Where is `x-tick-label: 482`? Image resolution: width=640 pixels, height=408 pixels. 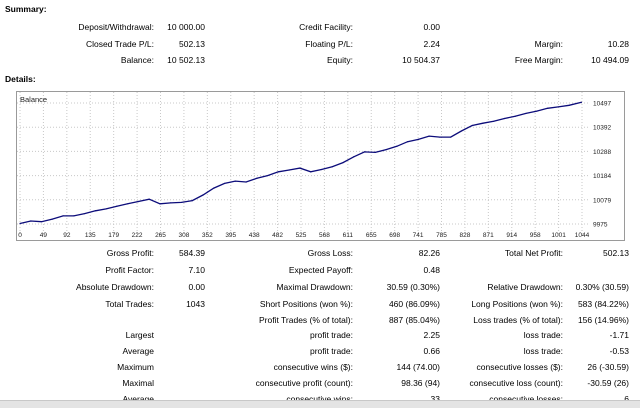
x-tick-label: 482 is located at coordinates (277, 235).